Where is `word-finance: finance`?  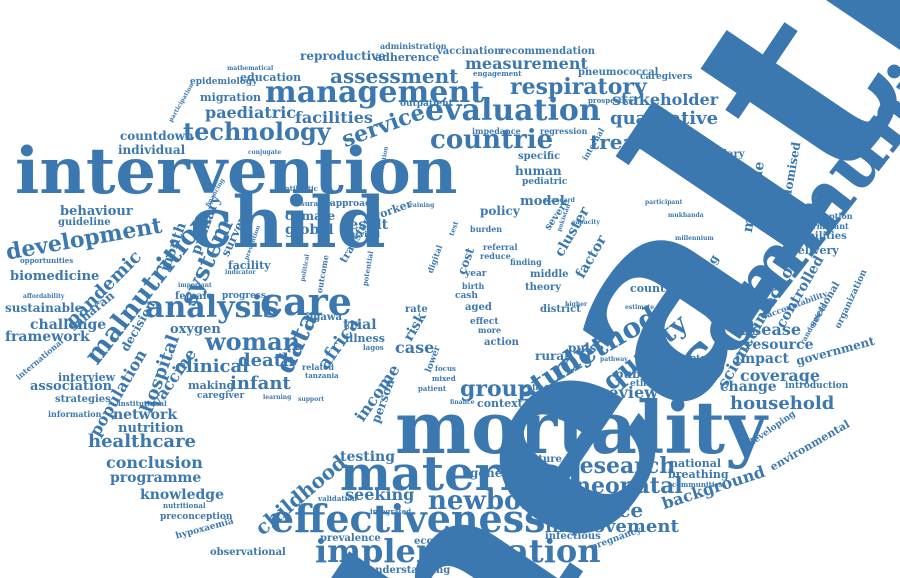 word-finance: finance is located at coordinates (462, 402).